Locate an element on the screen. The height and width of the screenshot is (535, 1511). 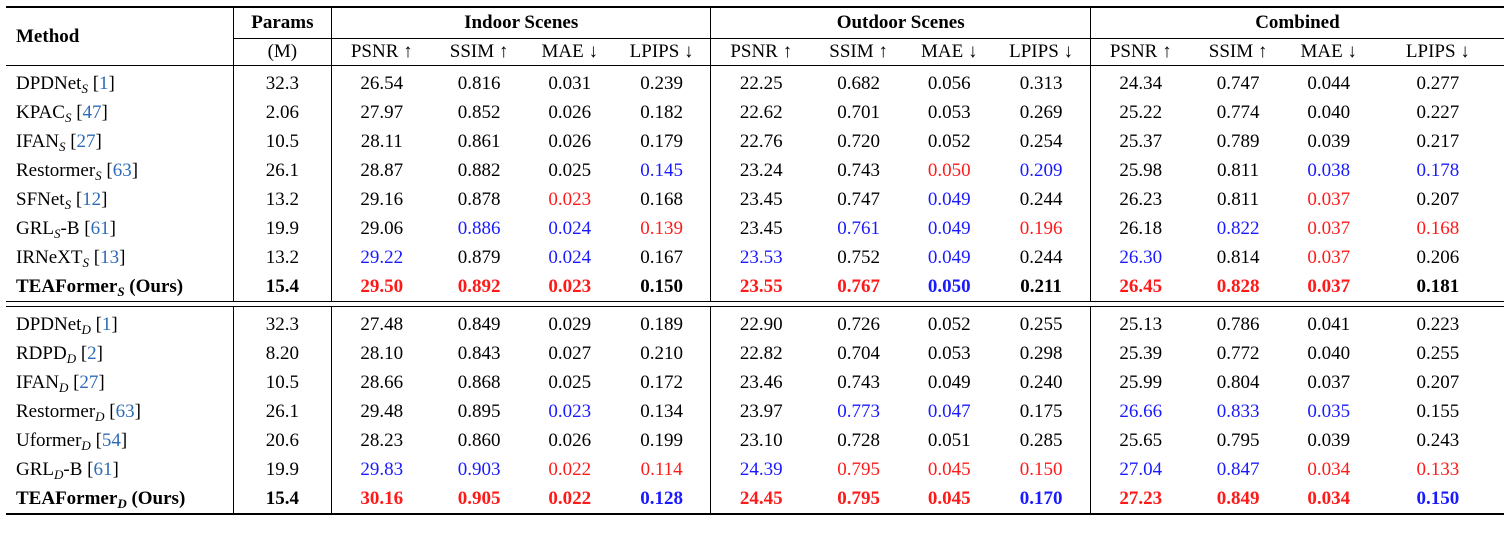
metric-value-cell: 23.97 is located at coordinates (761, 411).